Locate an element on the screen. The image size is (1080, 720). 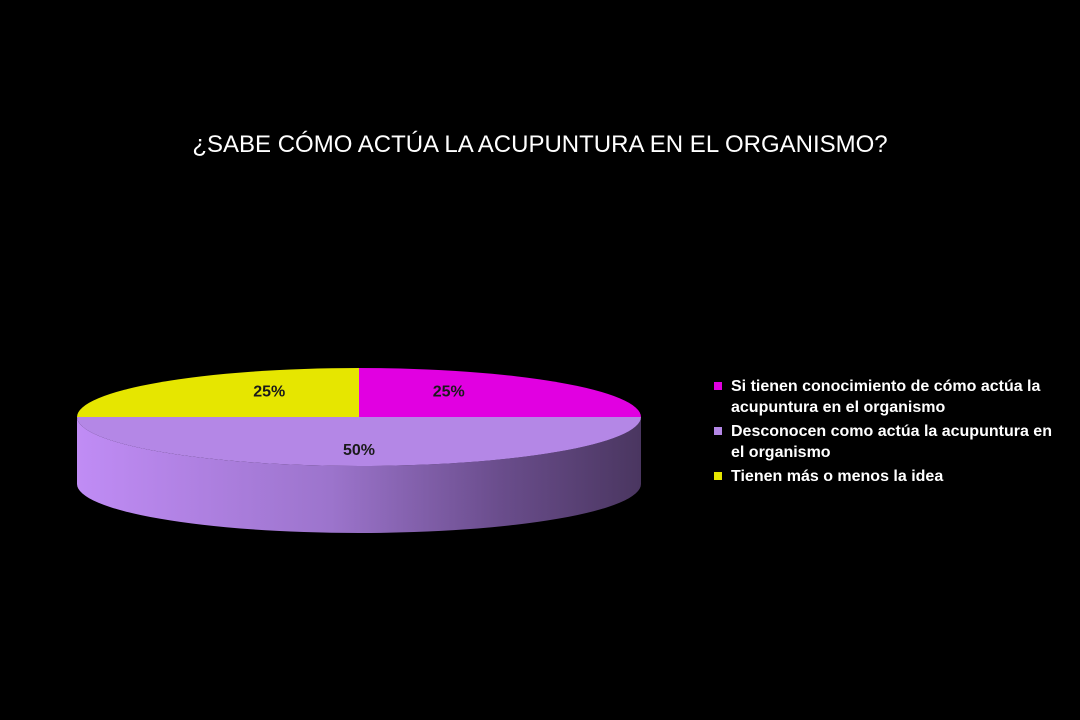
pie-label-mas-o-menos: 25% is located at coordinates (269, 391).